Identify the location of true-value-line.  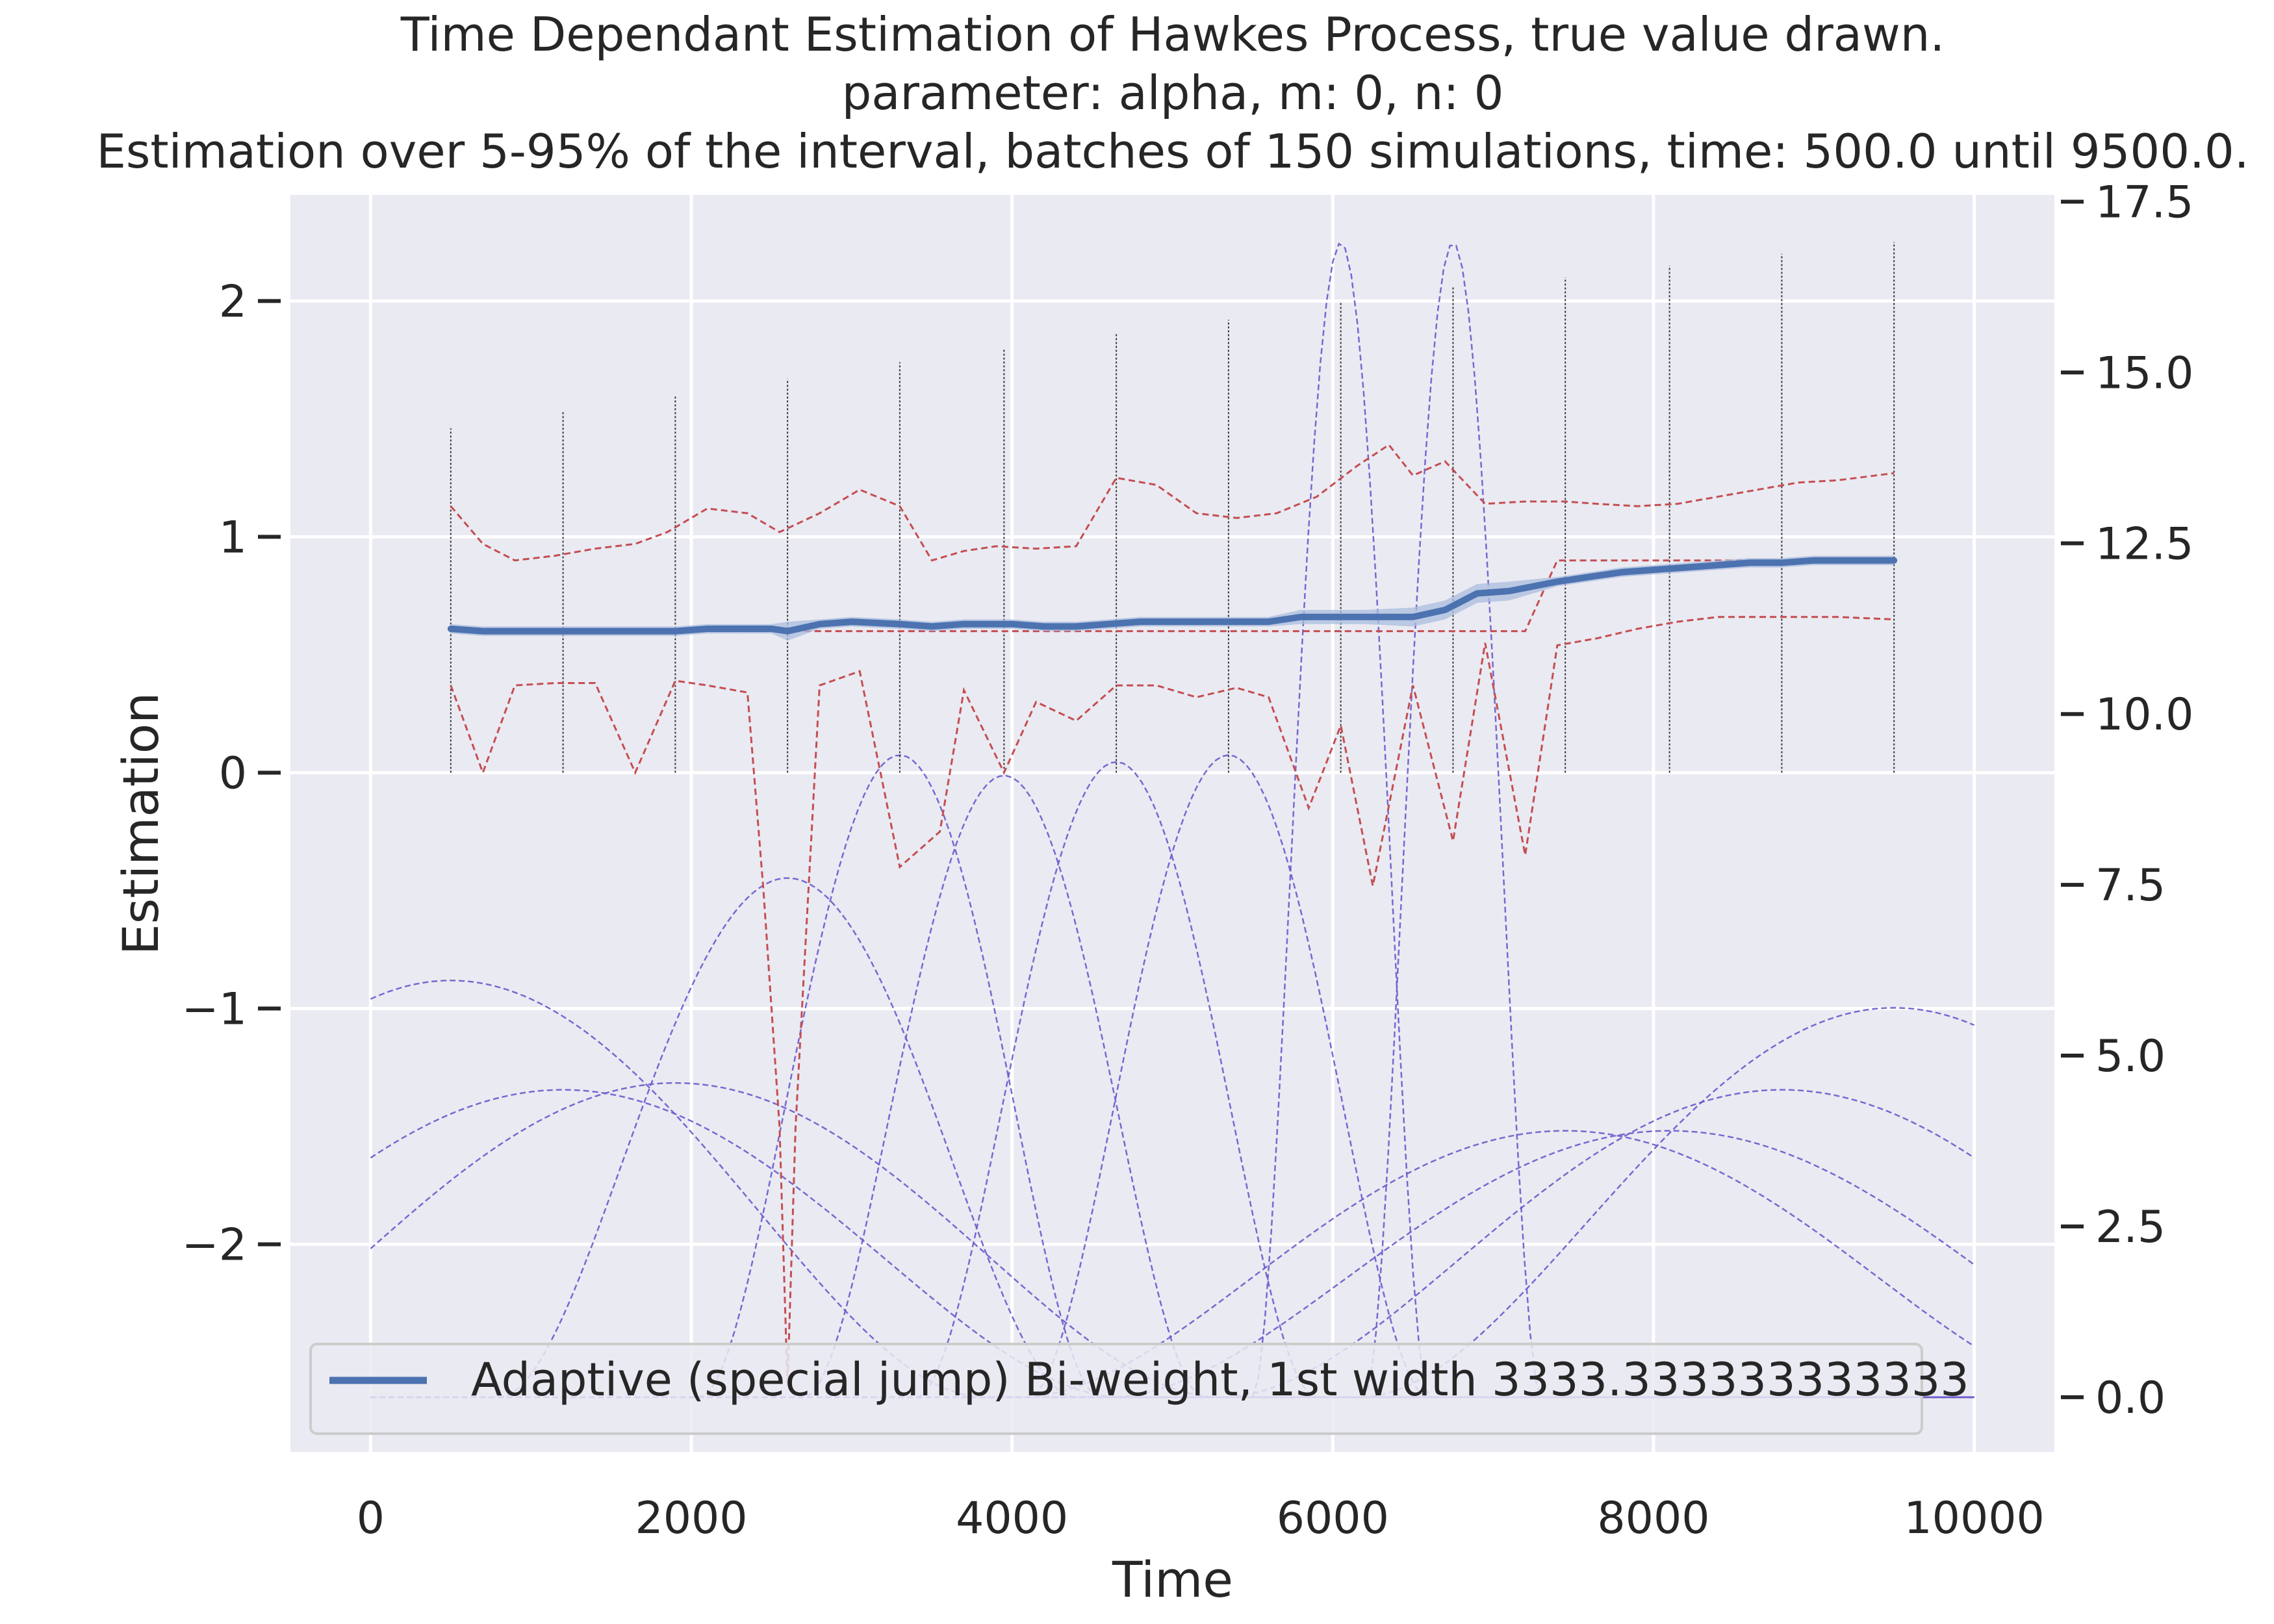
(1172, 596).